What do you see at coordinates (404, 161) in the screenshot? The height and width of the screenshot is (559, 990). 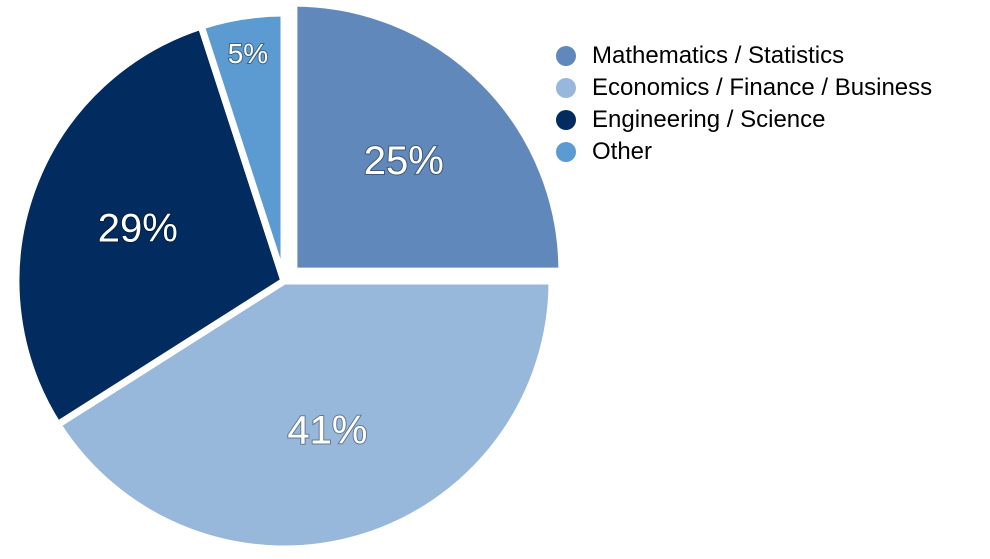 I see `slice-label-mathematics-statistics: 25%` at bounding box center [404, 161].